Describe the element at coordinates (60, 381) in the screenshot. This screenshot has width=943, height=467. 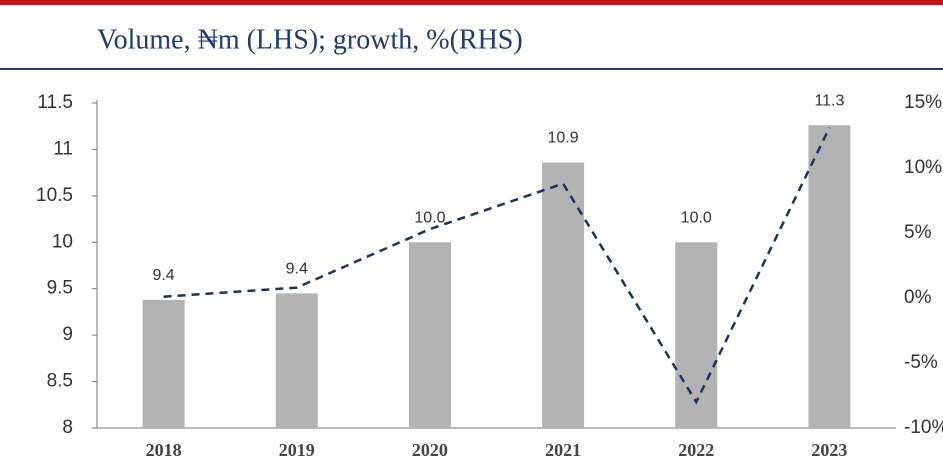
I see `y-tick-label: 8.5` at that location.